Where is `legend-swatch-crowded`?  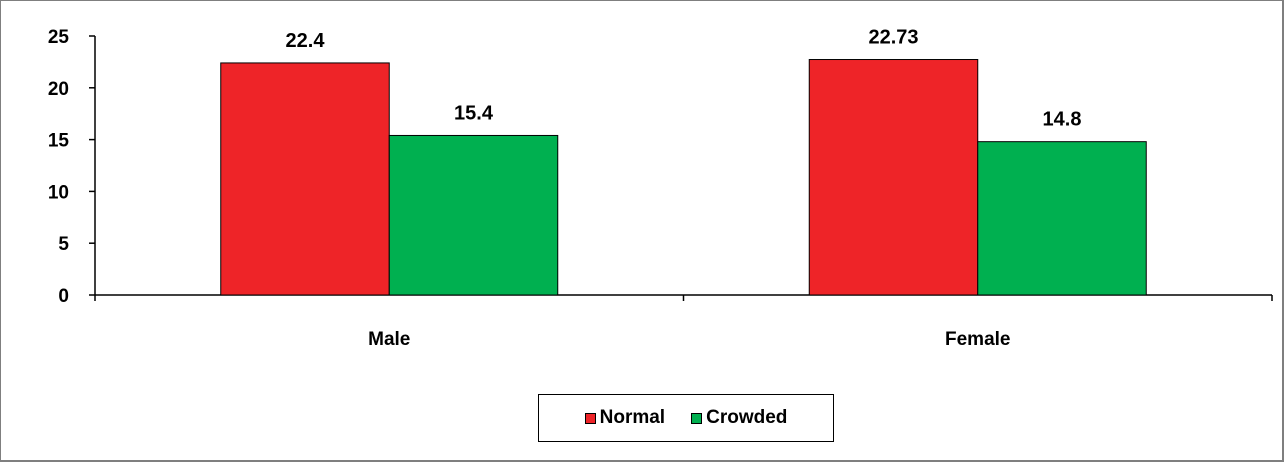 legend-swatch-crowded is located at coordinates (697, 418).